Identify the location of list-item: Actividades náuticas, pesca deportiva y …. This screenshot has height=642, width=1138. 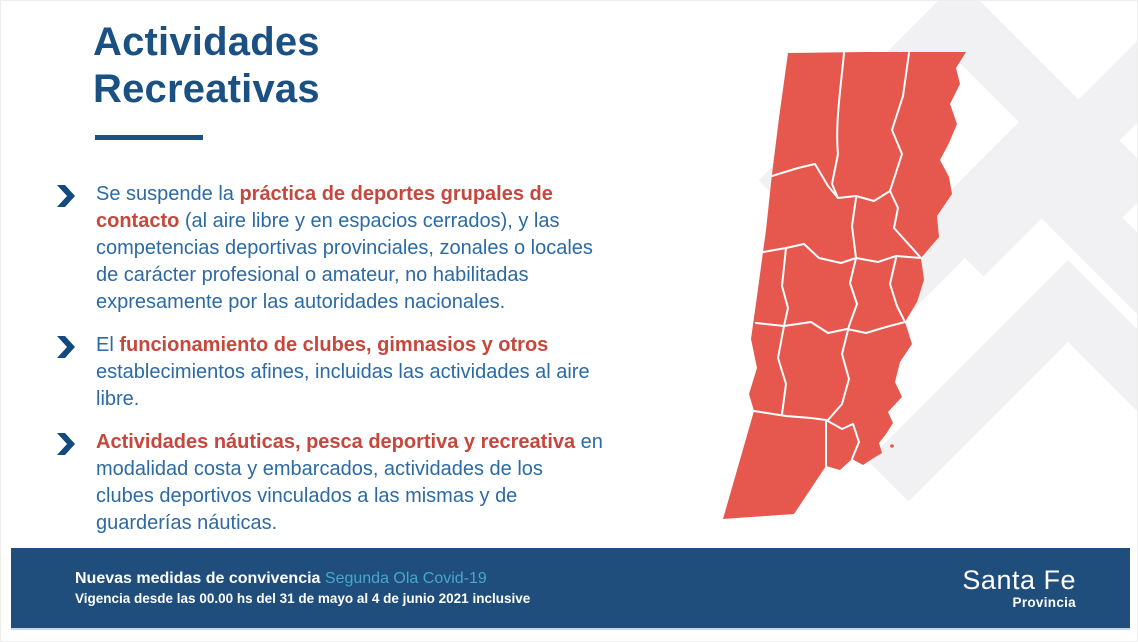
(377, 483).